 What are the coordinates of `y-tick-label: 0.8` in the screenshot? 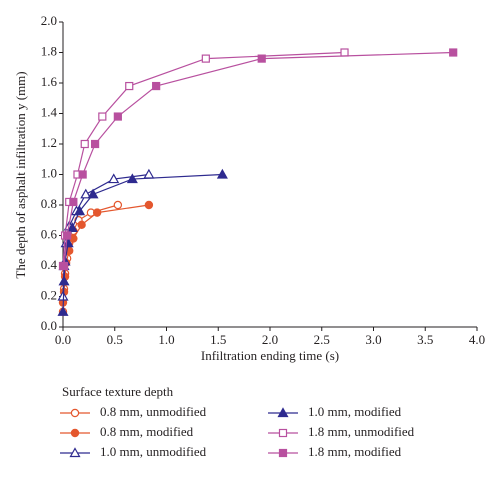 It's located at (49, 203).